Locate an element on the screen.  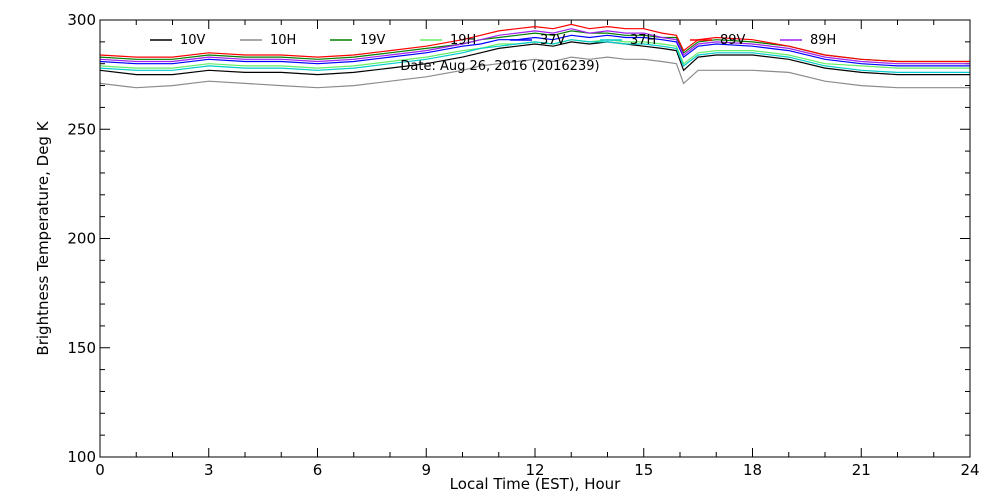
x-tick-label: 24 is located at coordinates (969, 470).